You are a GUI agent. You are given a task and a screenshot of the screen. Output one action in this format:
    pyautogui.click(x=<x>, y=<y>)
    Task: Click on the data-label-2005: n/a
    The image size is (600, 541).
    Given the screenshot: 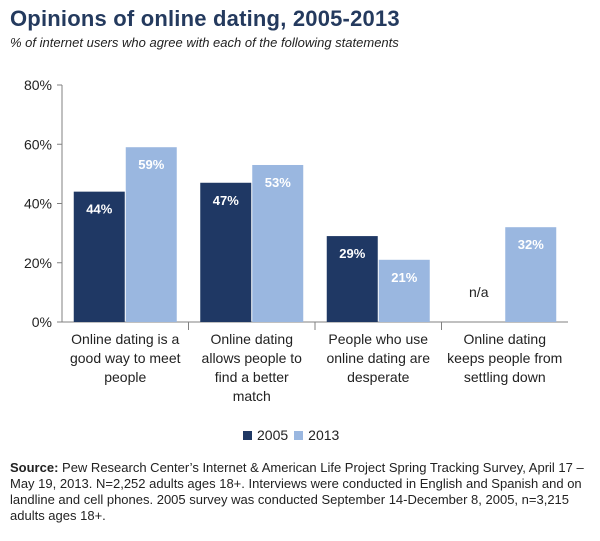 What is the action you would take?
    pyautogui.click(x=479, y=292)
    